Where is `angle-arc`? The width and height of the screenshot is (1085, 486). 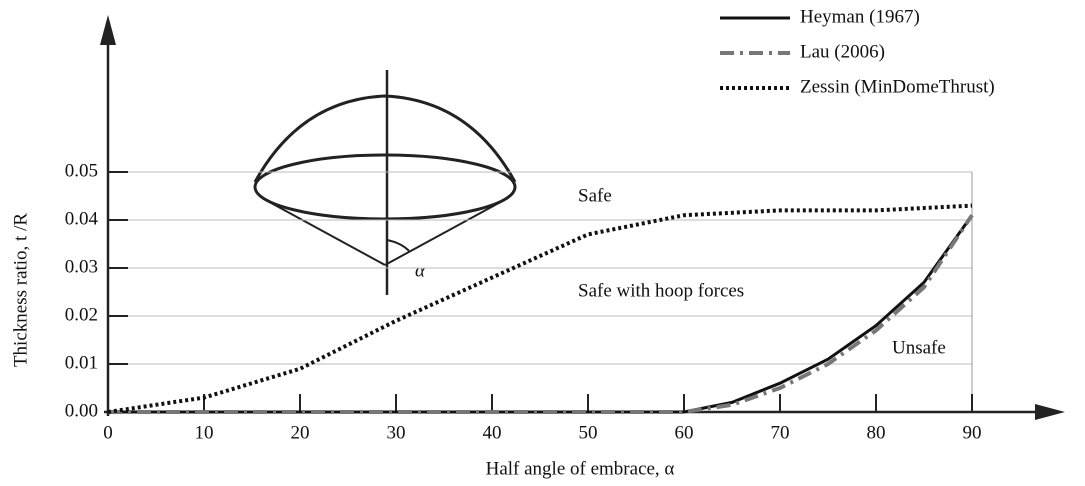
angle-arc is located at coordinates (398, 246).